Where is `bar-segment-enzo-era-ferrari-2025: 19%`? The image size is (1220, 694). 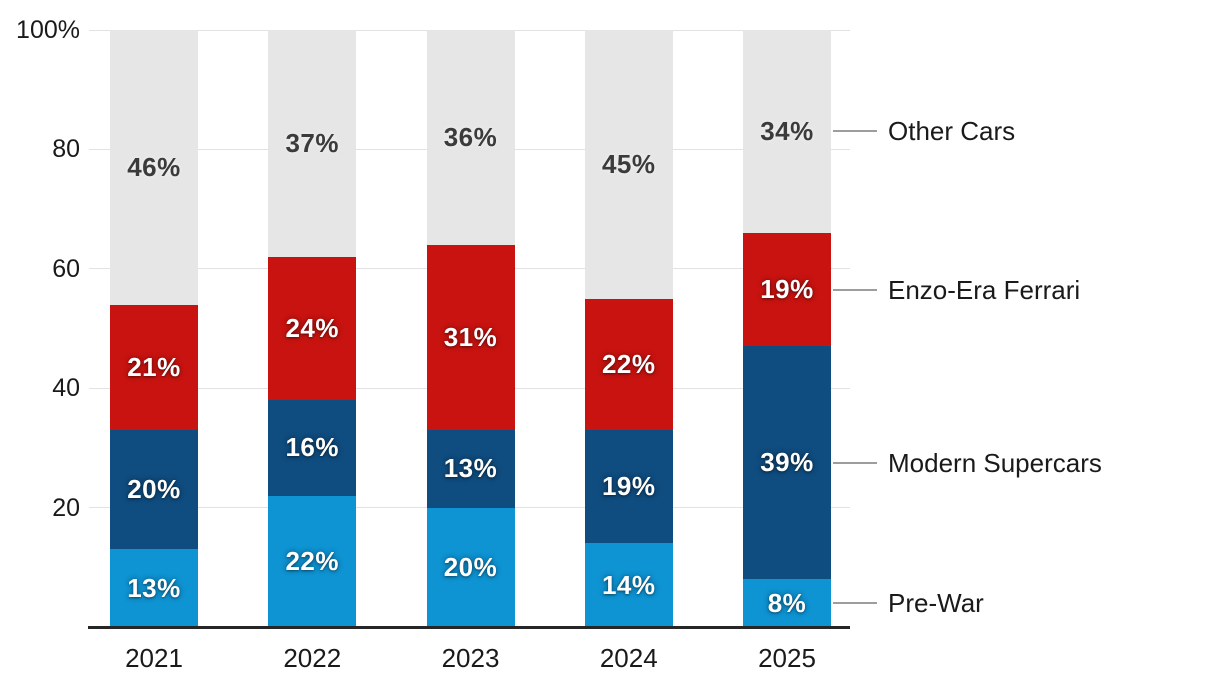 bar-segment-enzo-era-ferrari-2025: 19% is located at coordinates (787, 289).